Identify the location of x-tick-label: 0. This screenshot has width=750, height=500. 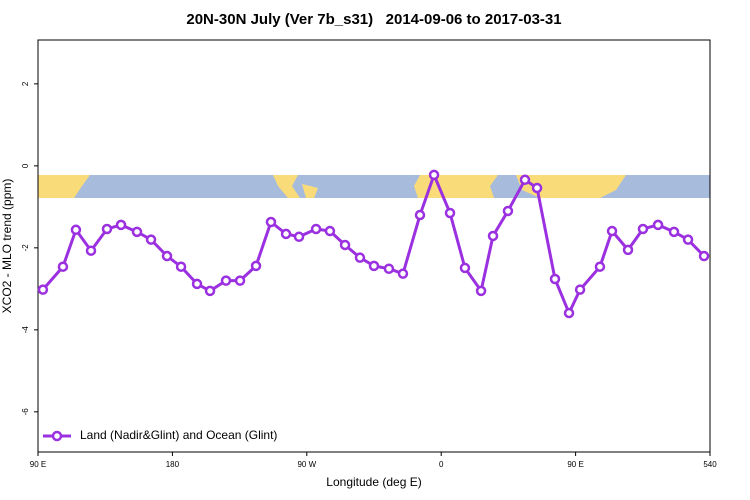
(441, 464).